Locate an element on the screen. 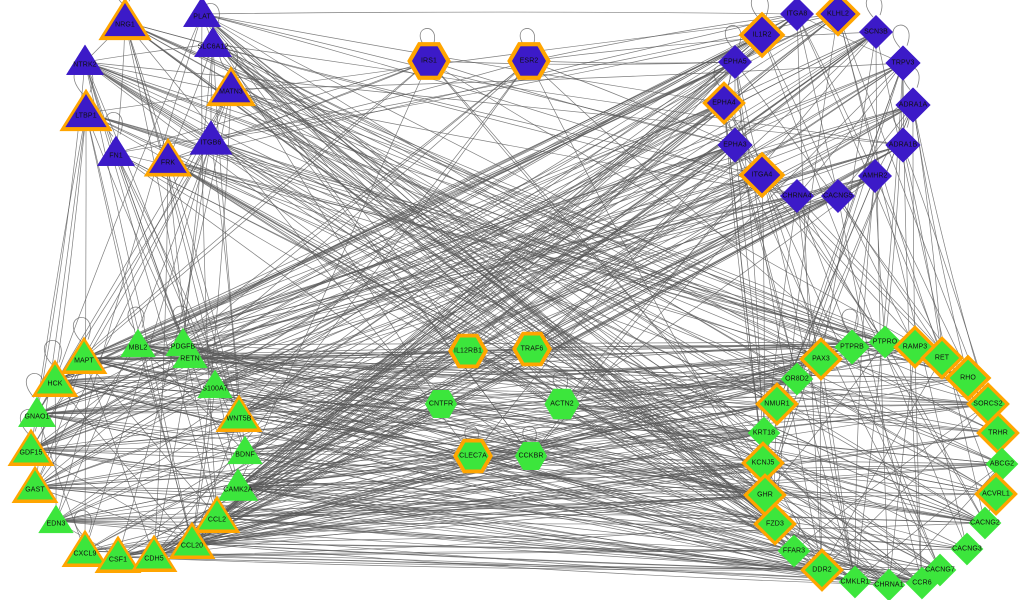  node-irs1 is located at coordinates (429, 61).